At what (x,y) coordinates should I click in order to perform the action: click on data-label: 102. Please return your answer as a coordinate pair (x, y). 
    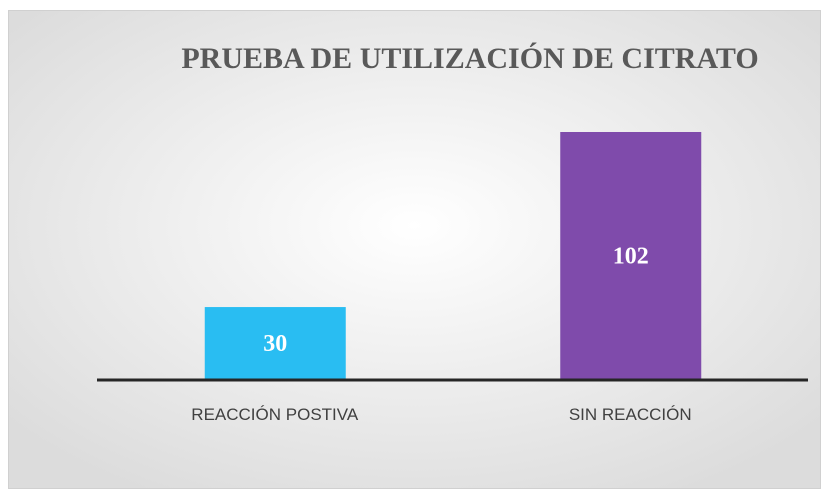
    Looking at the image, I should click on (631, 257).